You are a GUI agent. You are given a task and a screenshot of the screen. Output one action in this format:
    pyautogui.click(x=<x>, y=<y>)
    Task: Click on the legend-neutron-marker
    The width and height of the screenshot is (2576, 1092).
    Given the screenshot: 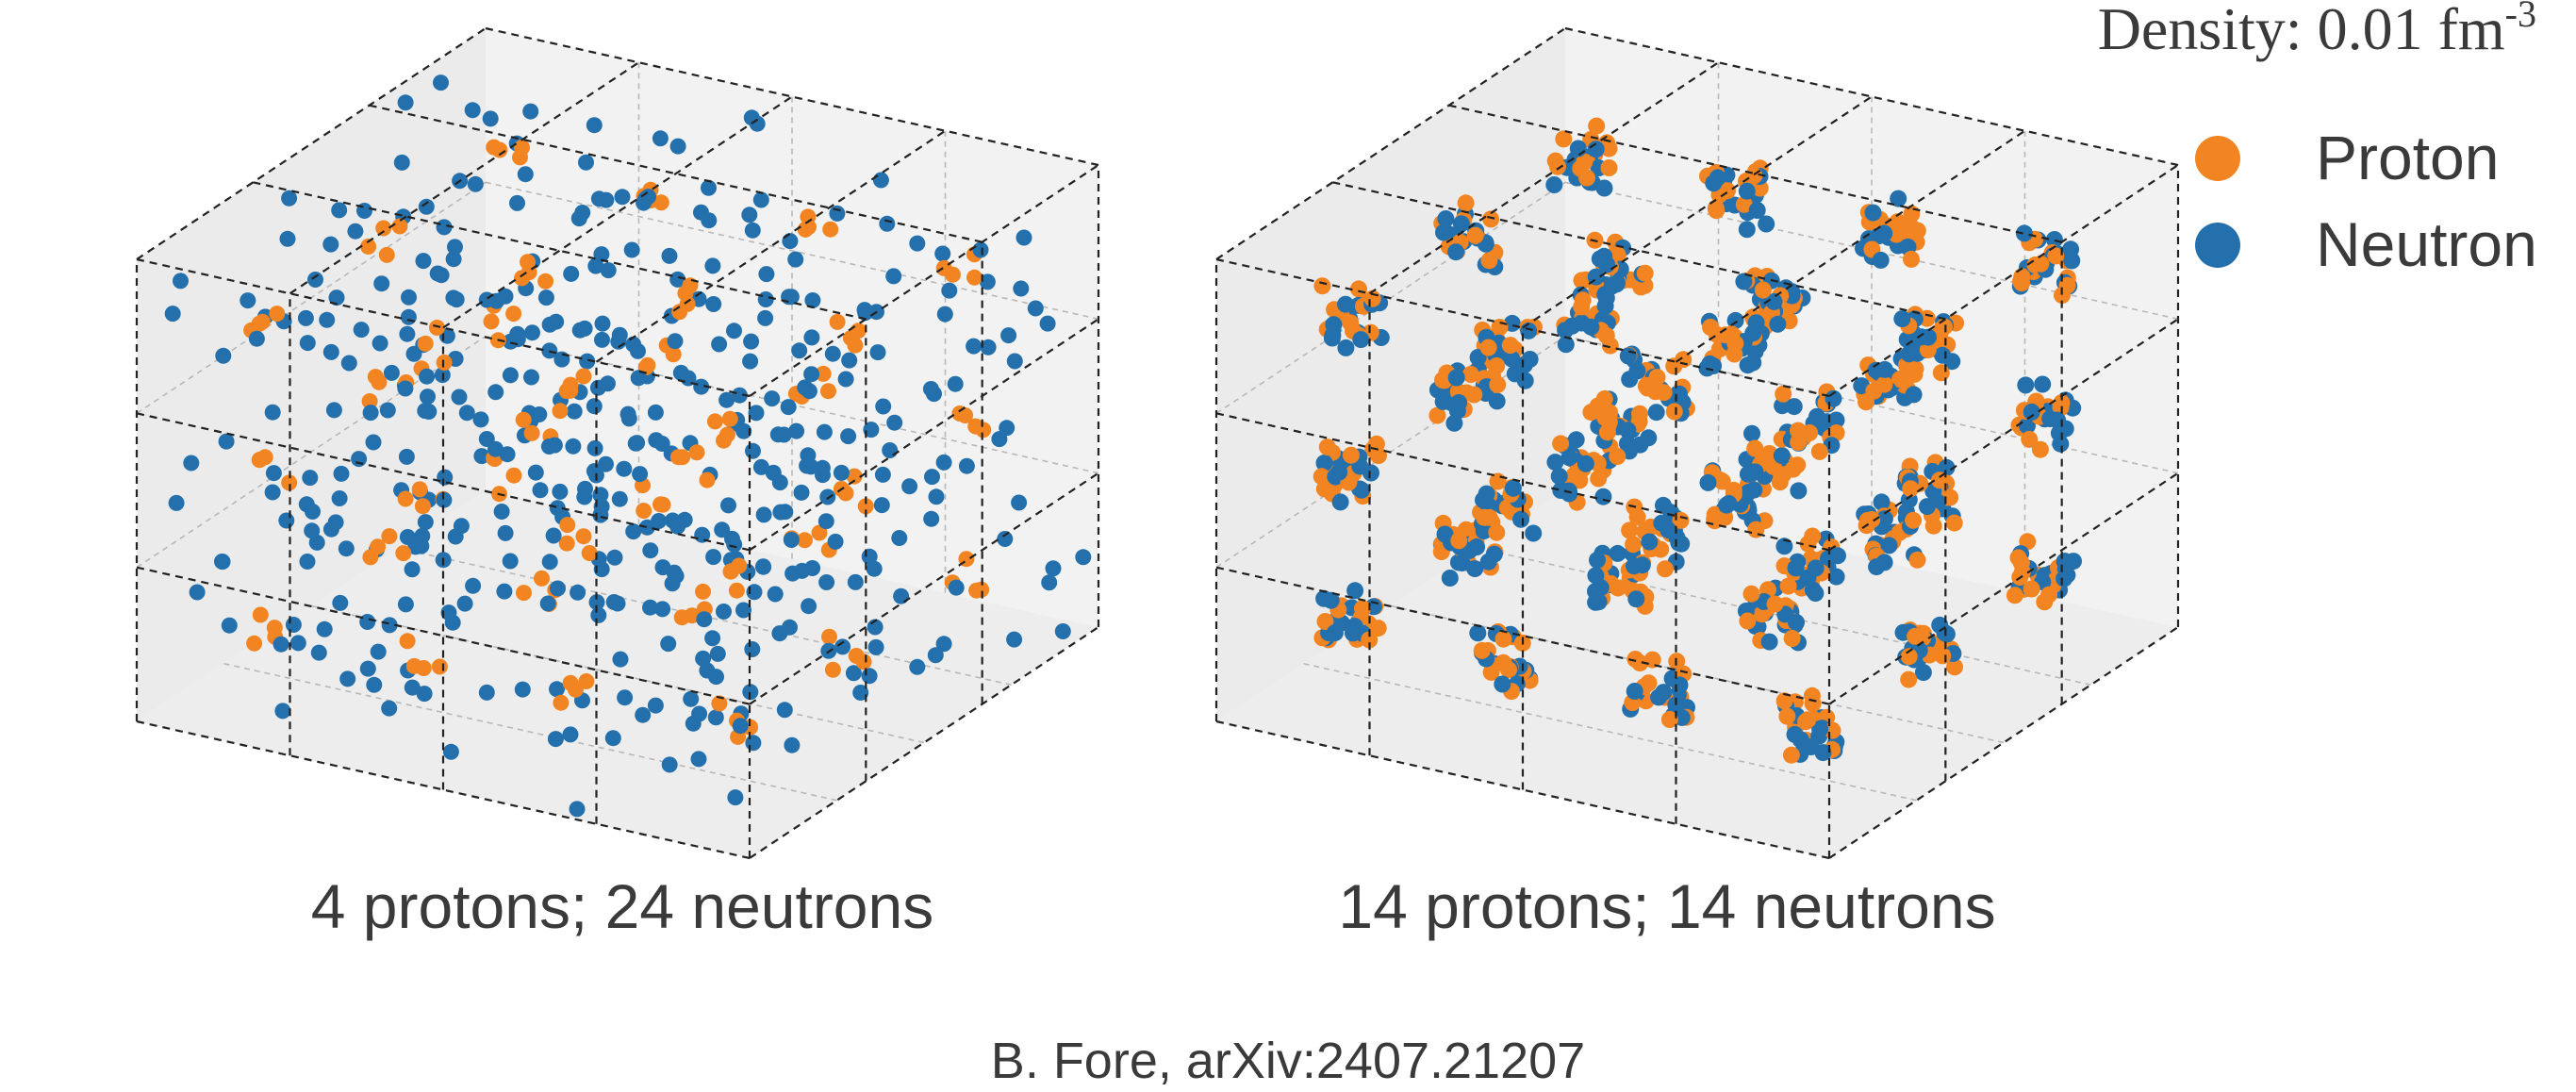 What is the action you would take?
    pyautogui.click(x=2217, y=246)
    